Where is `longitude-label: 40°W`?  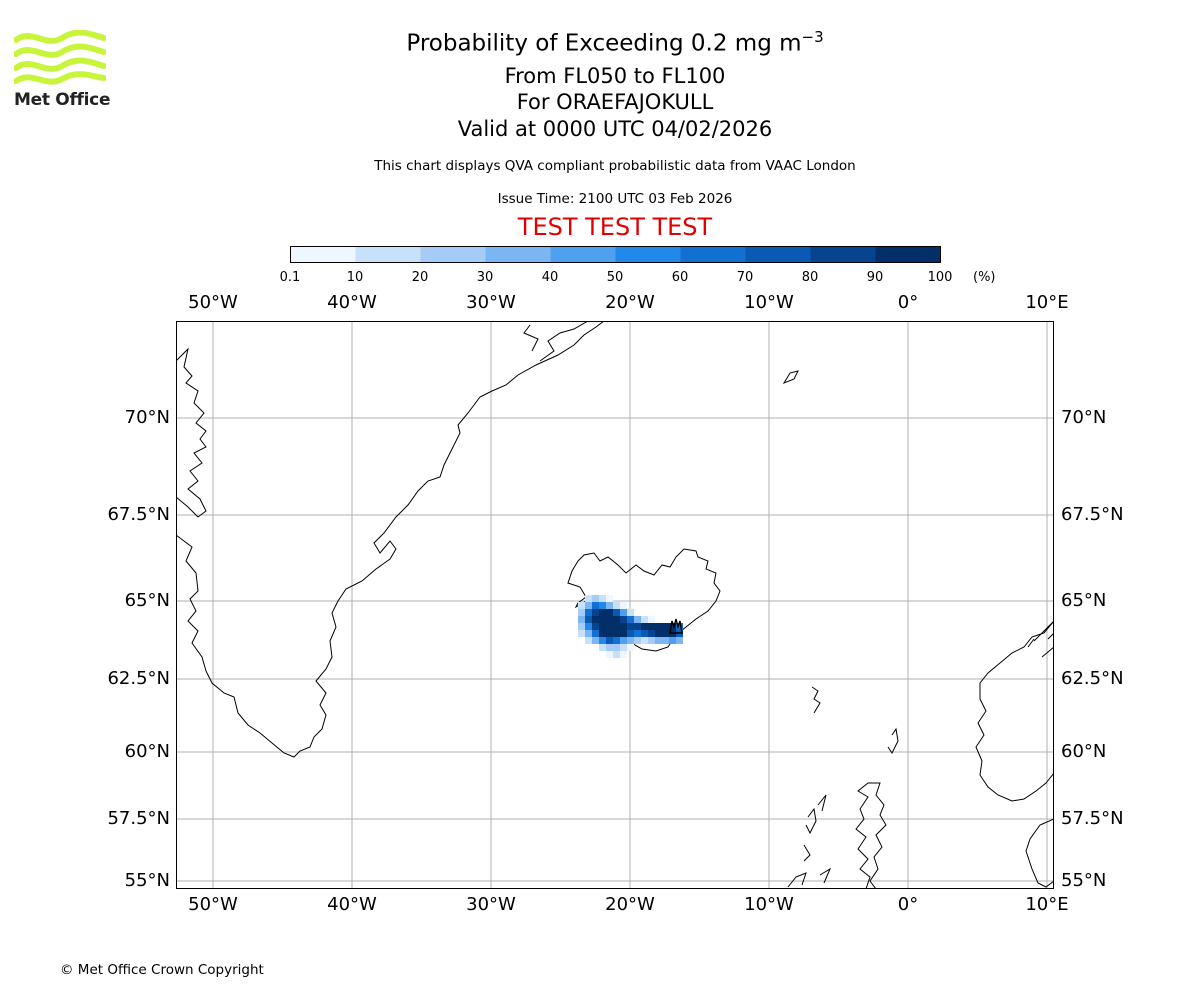
longitude-label: 40°W is located at coordinates (352, 904).